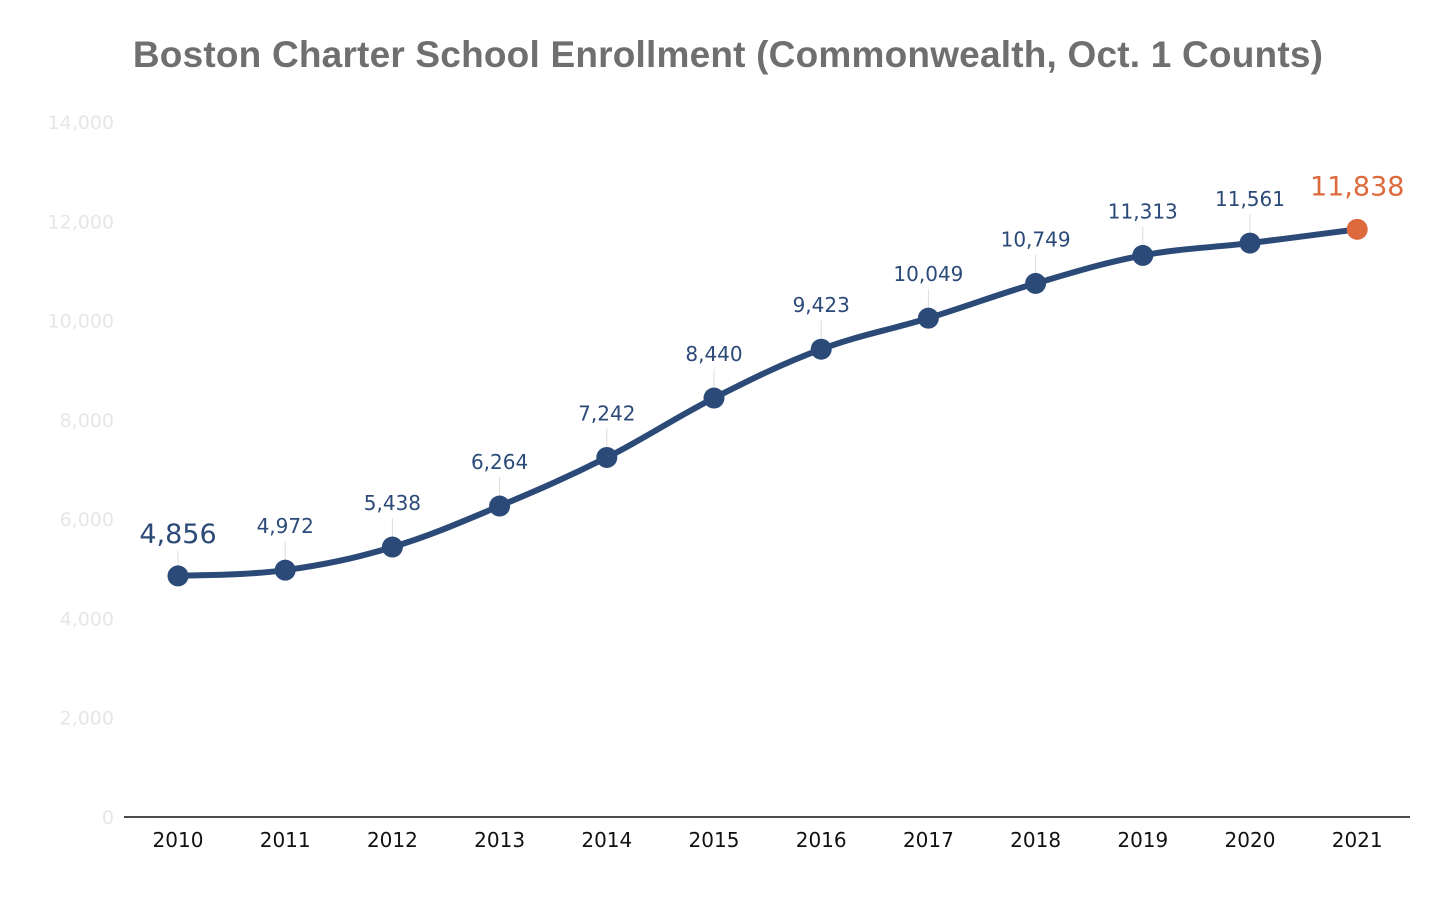  Describe the element at coordinates (87, 619) in the screenshot. I see `y-tick-label: 4,000` at that location.